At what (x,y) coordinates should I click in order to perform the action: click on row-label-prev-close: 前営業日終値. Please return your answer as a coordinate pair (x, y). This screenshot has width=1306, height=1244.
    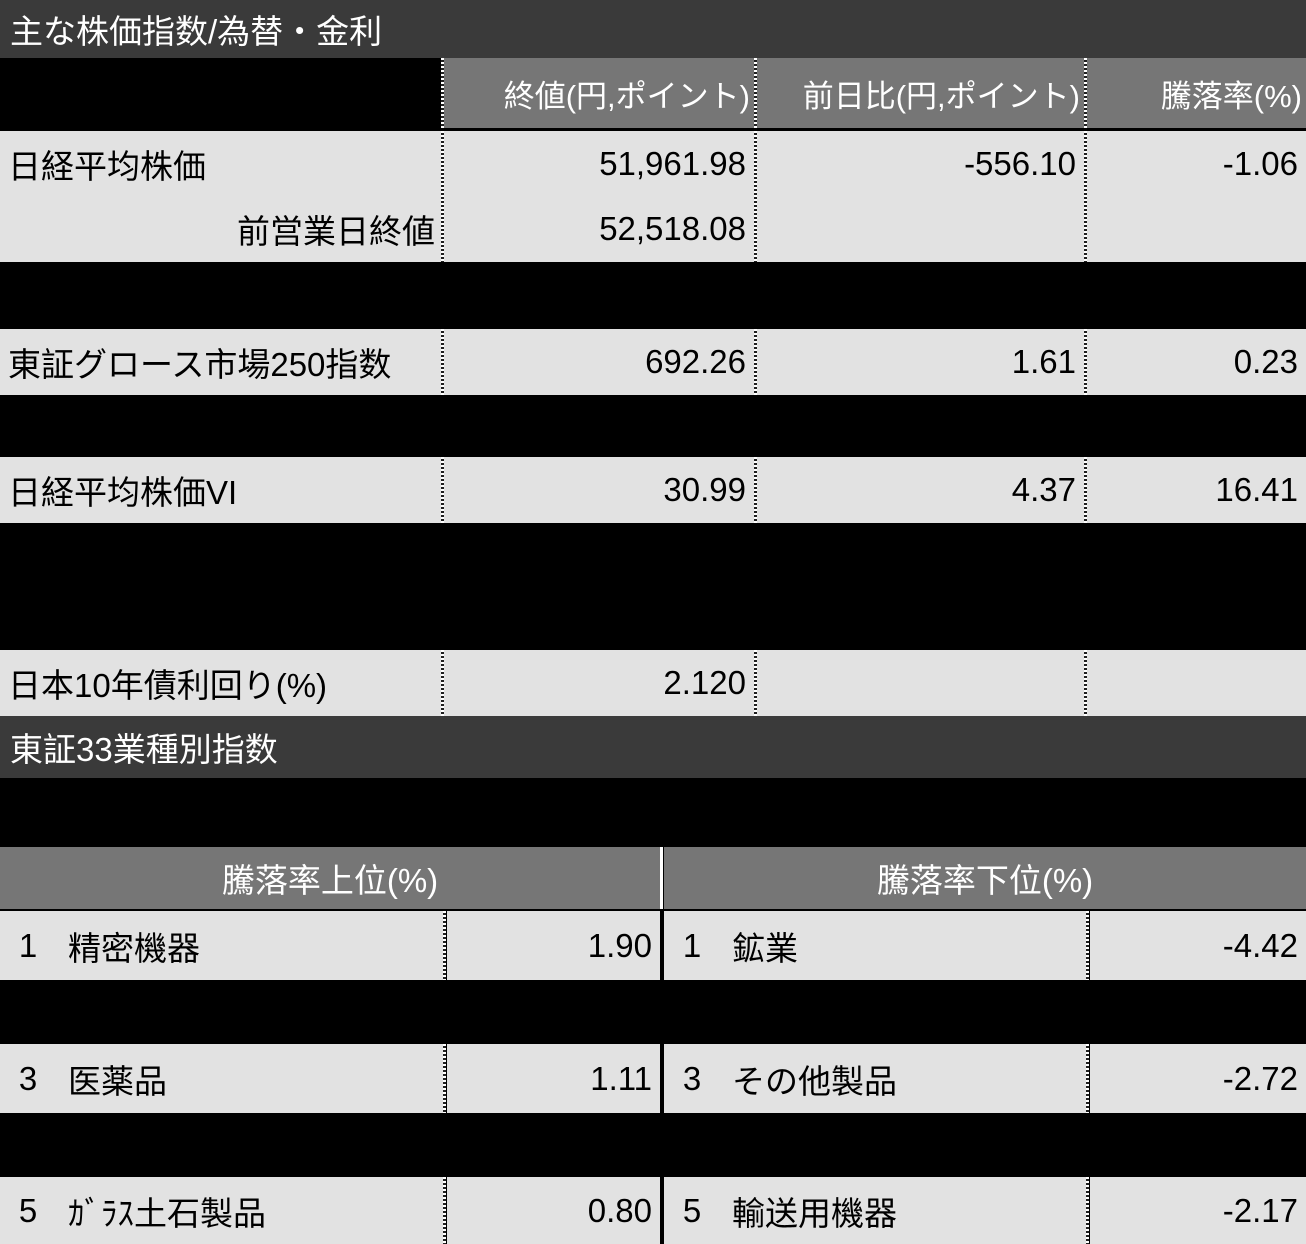
    Looking at the image, I should click on (221, 229).